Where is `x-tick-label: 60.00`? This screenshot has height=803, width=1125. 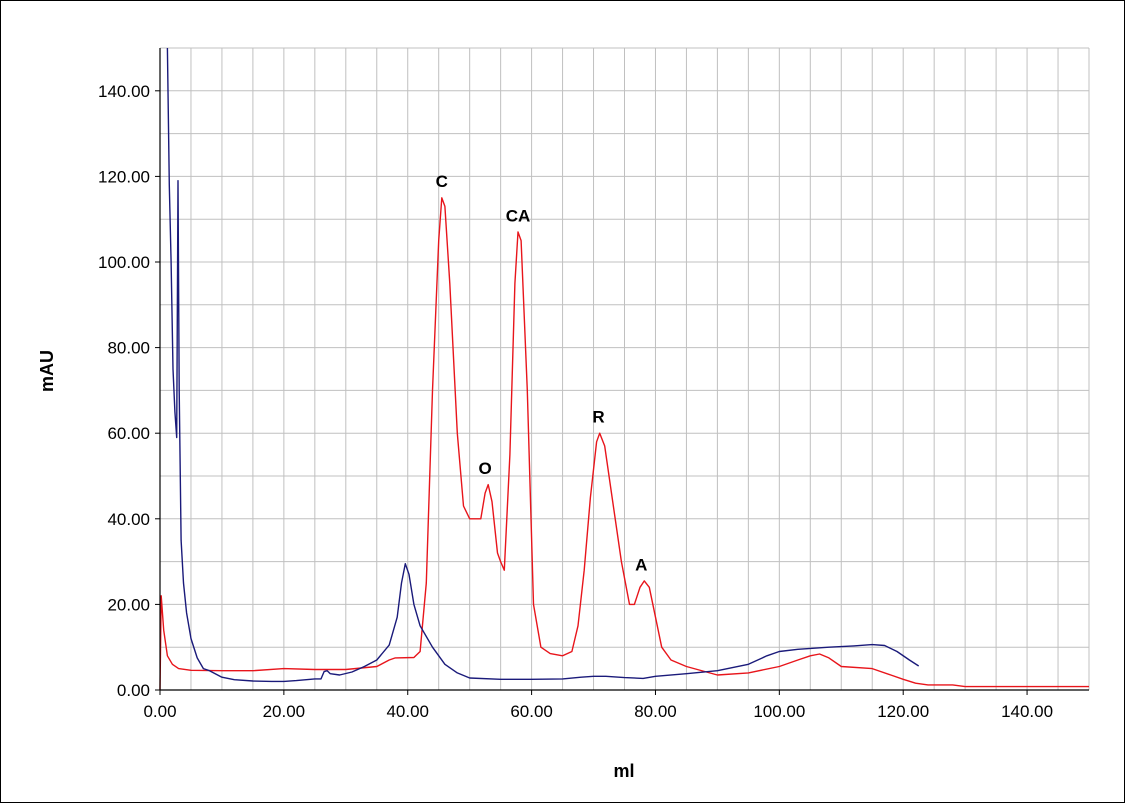
x-tick-label: 60.00 is located at coordinates (531, 711).